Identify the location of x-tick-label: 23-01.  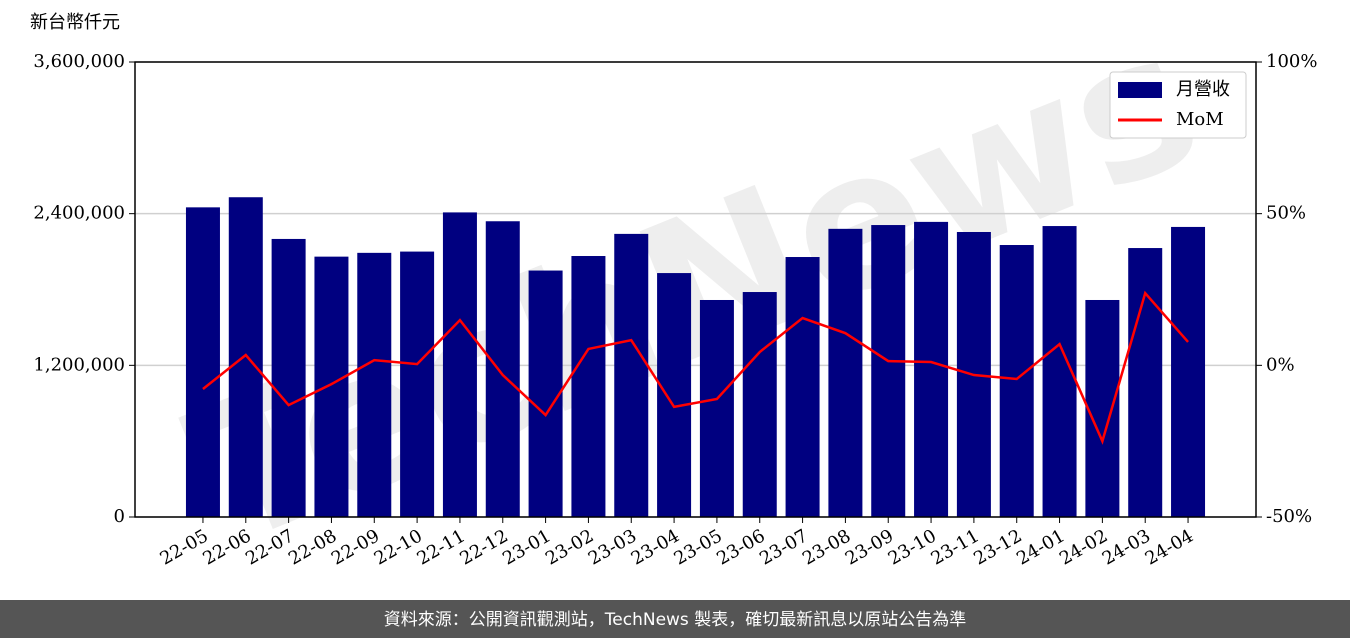
(526, 547).